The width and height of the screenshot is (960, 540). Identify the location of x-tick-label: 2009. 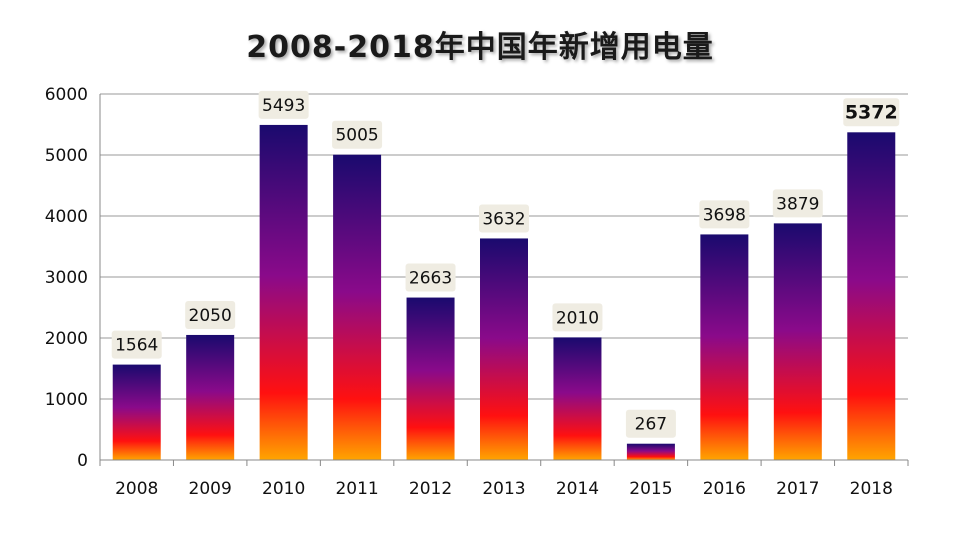
(210, 489).